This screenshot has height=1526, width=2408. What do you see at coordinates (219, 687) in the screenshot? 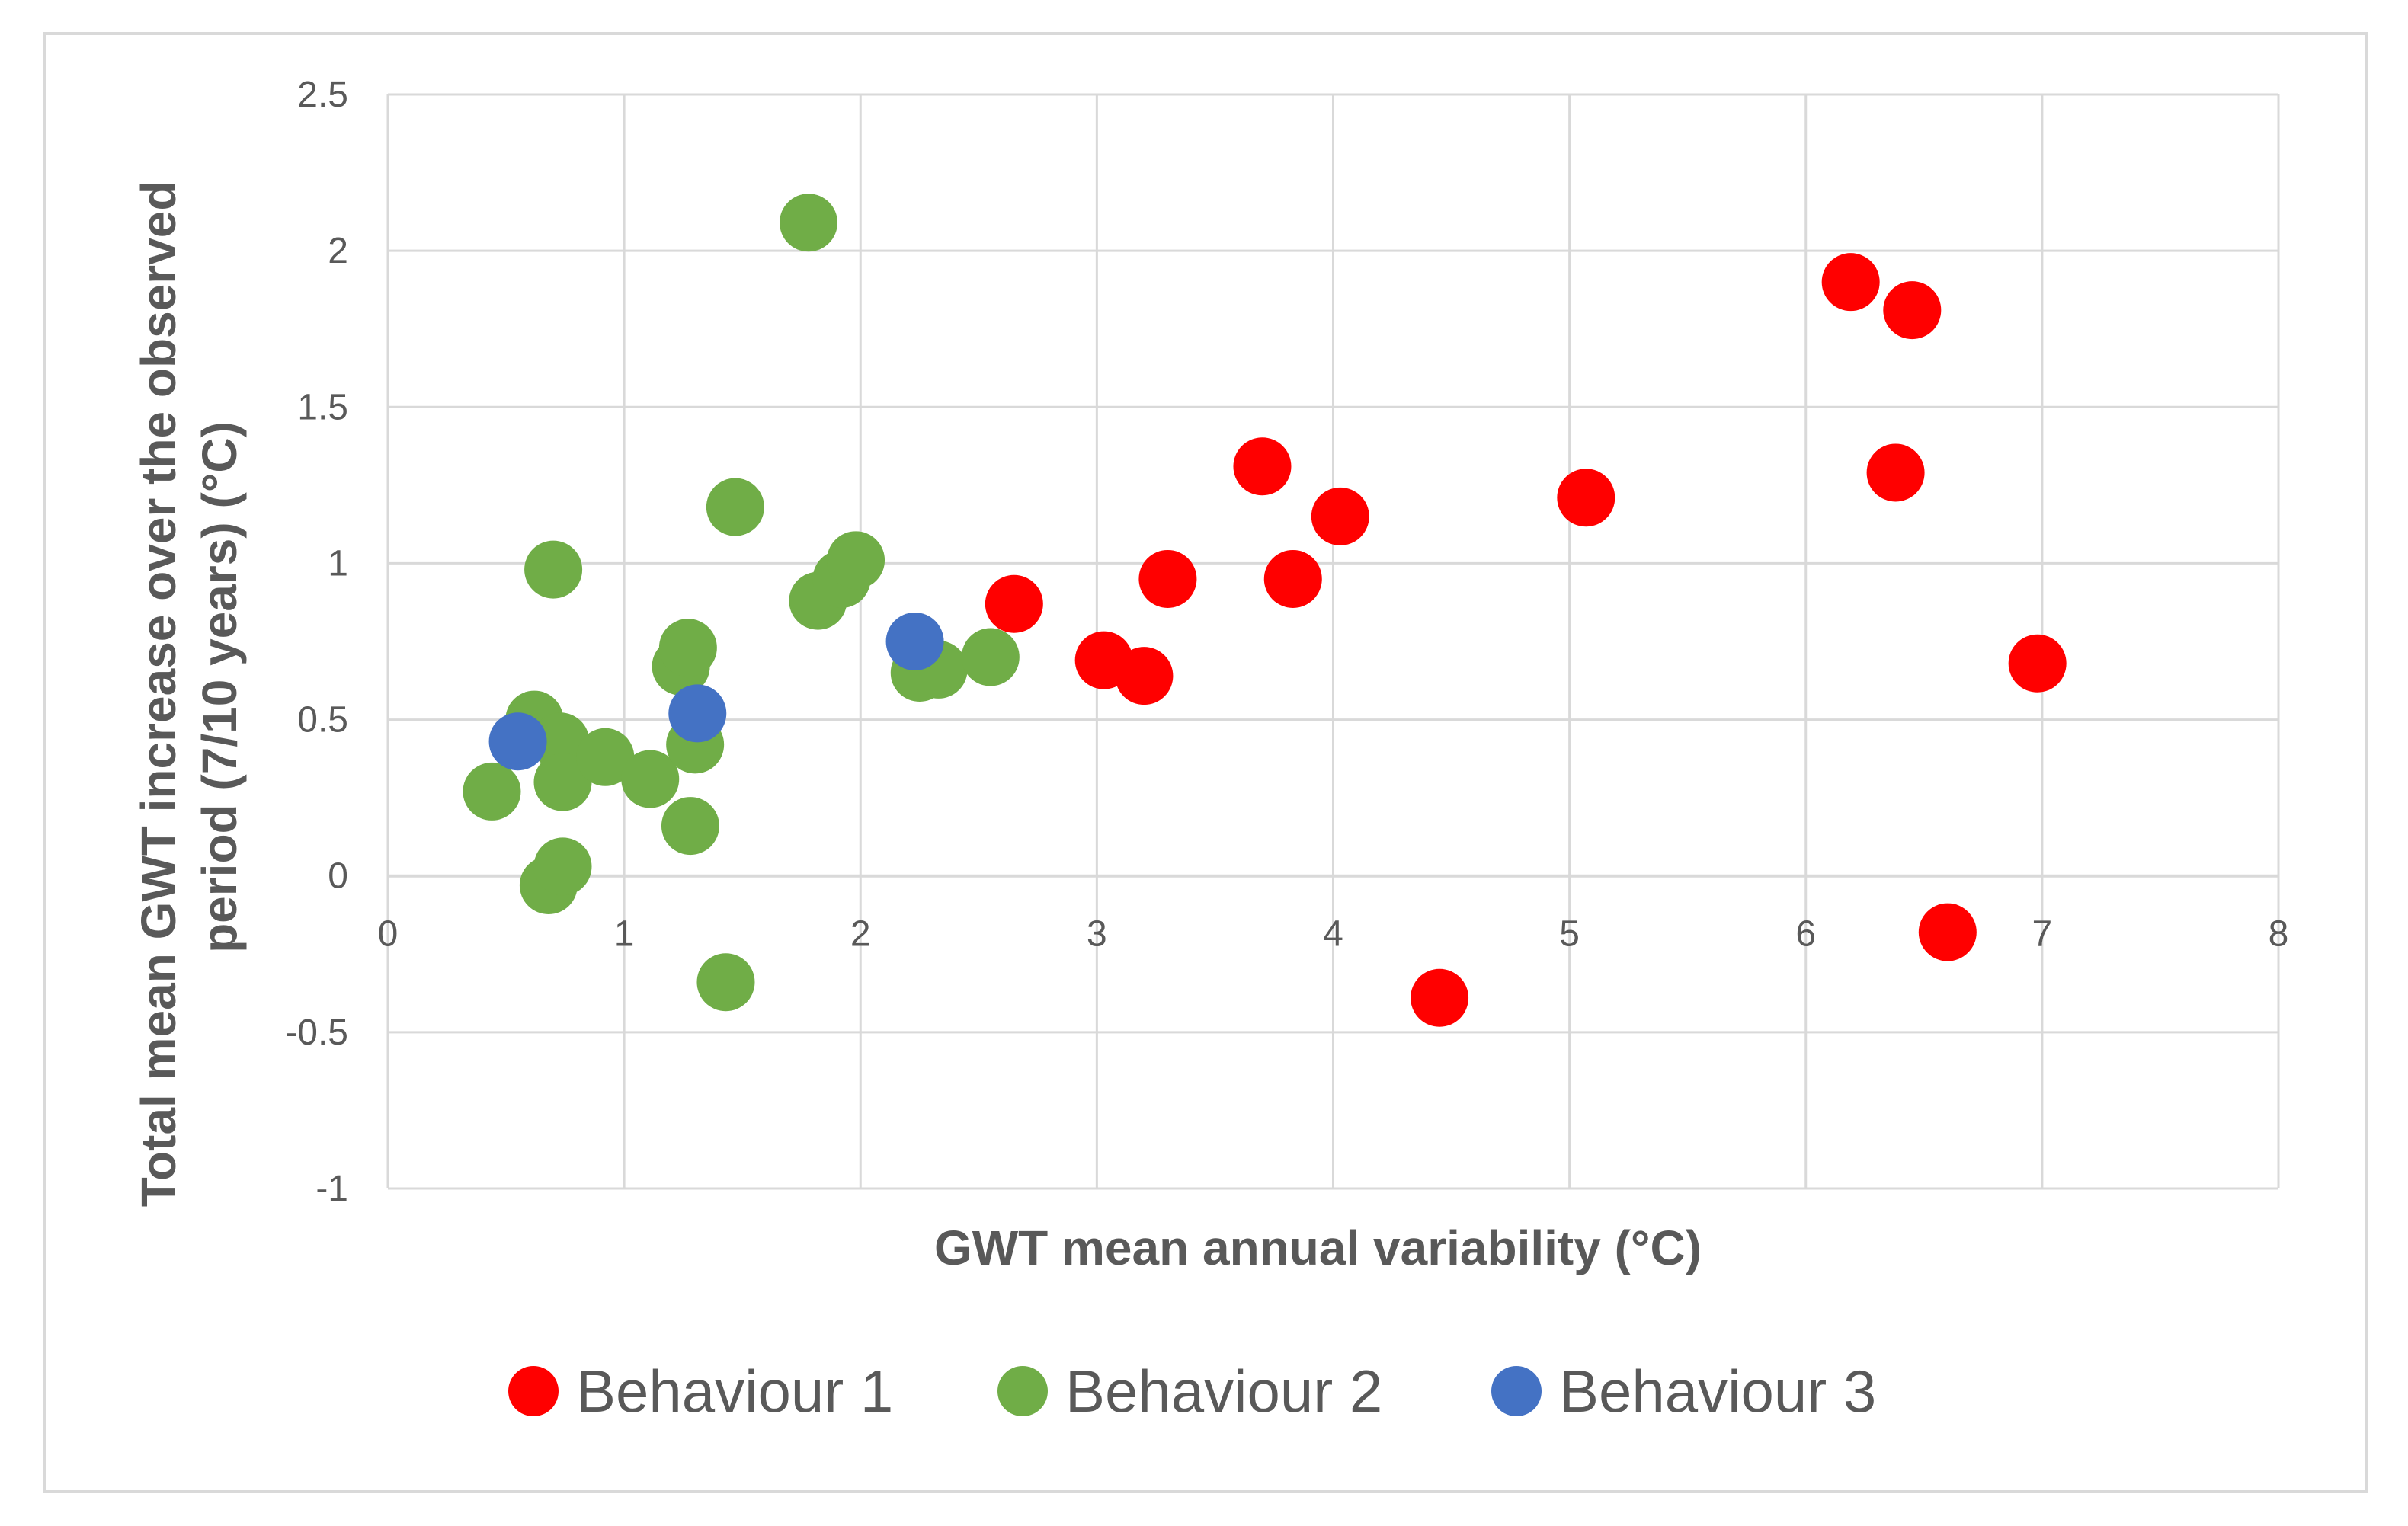
I see `y-axis-title-line-2: period (7/10 years) (°C)` at bounding box center [219, 687].